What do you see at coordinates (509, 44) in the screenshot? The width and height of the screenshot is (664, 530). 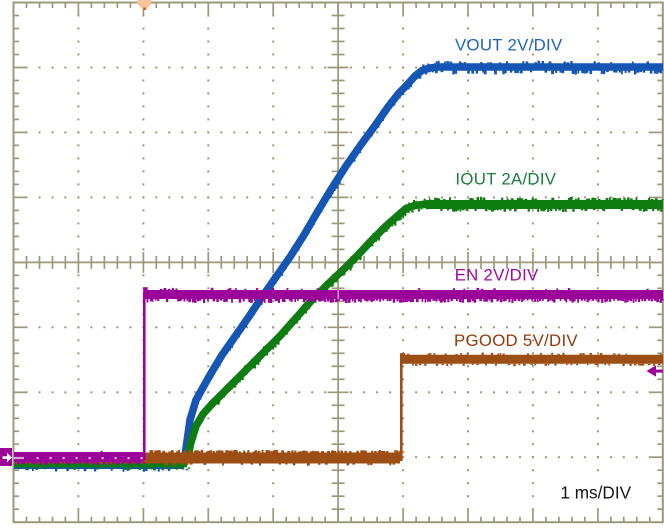 I see `svg-text: VOUT 2V/DIV` at bounding box center [509, 44].